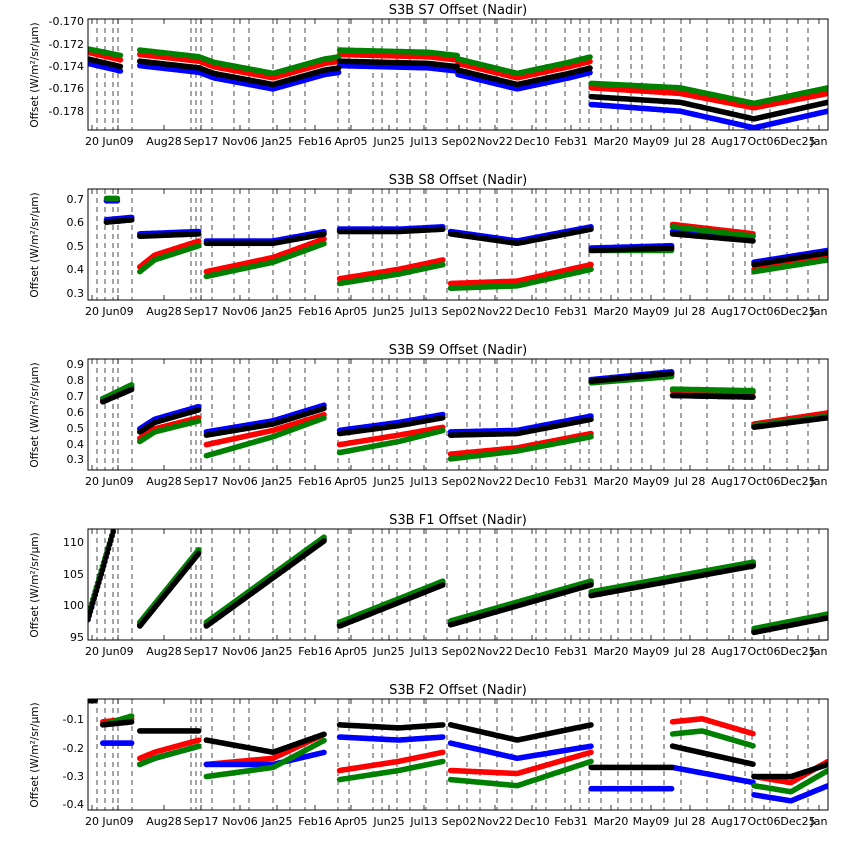  Describe the element at coordinates (76, 222) in the screenshot. I see `y-tick-label: 0.6` at that location.